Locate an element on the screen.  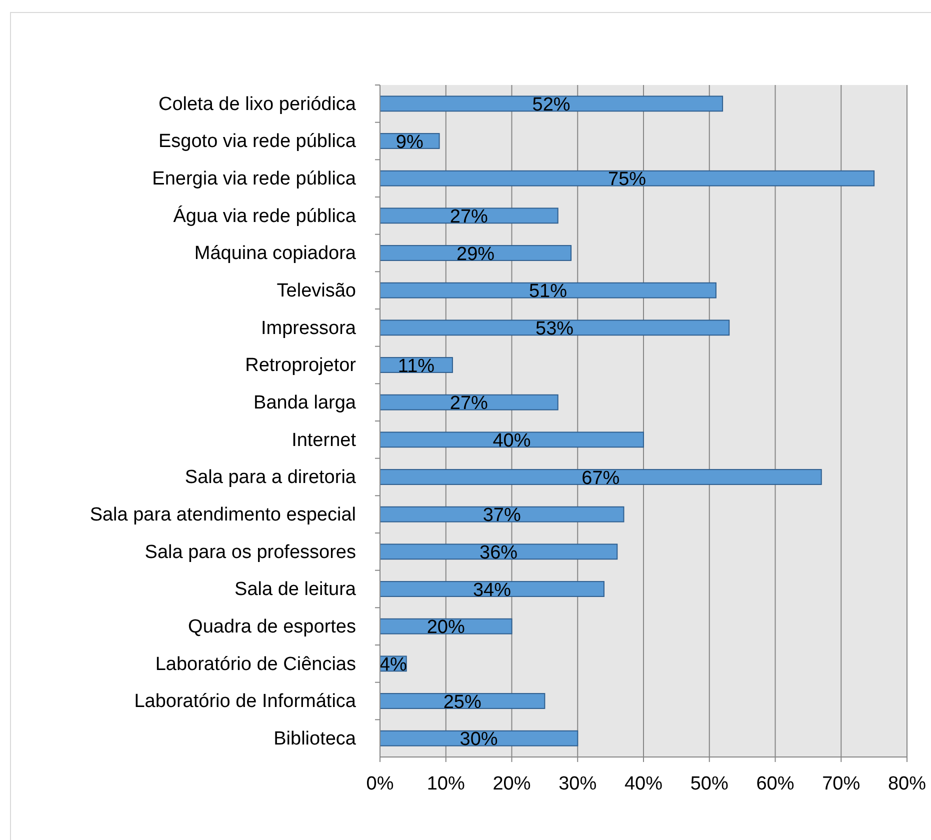
data-label: 29% is located at coordinates (475, 254).